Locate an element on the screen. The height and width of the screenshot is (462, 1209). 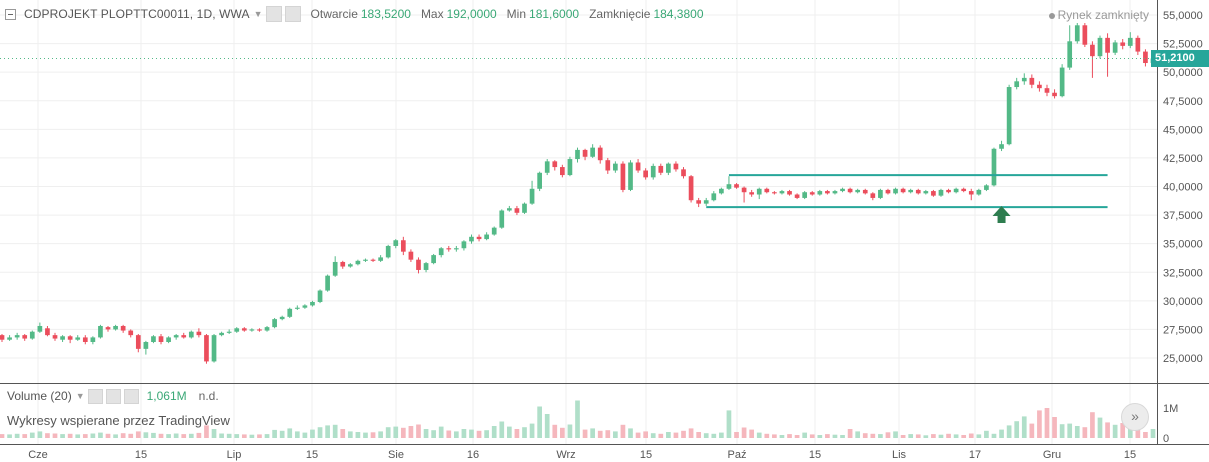
time-tick-label: Gru is located at coordinates (1052, 455).